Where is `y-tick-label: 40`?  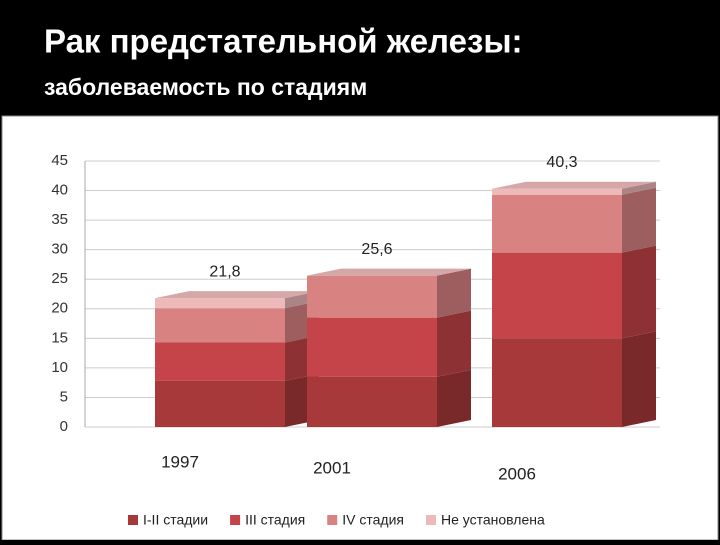
y-tick-label: 40 is located at coordinates (59, 190).